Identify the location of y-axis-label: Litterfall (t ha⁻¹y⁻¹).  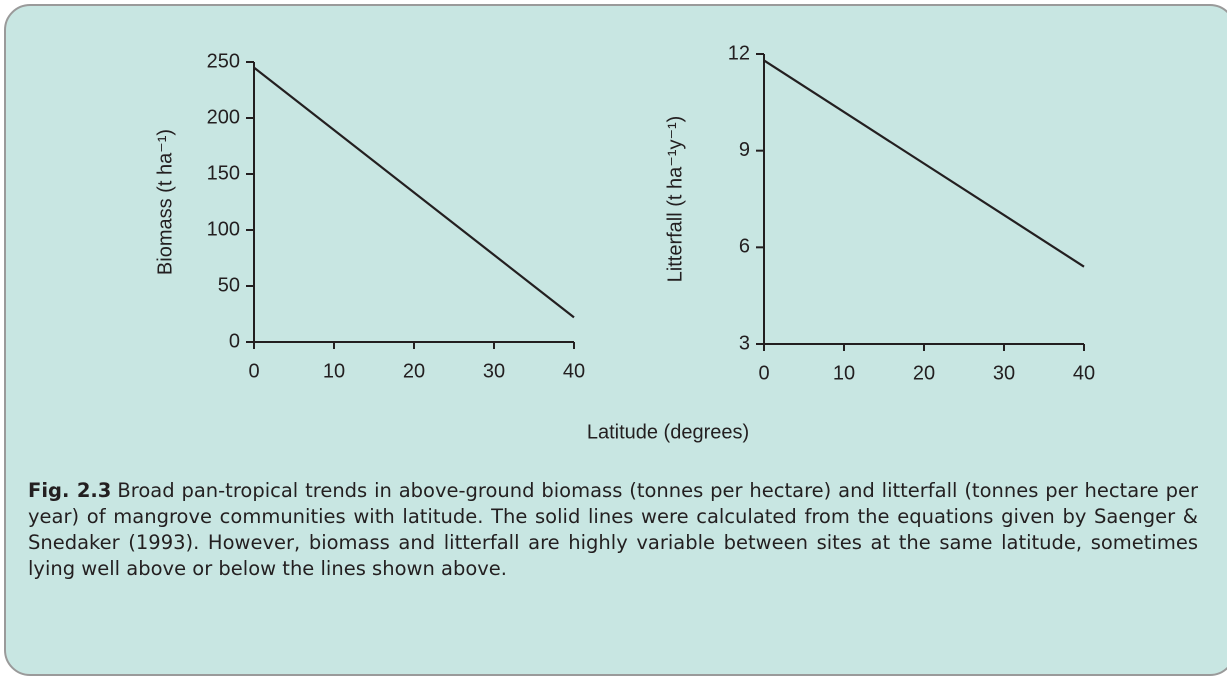
(675, 199).